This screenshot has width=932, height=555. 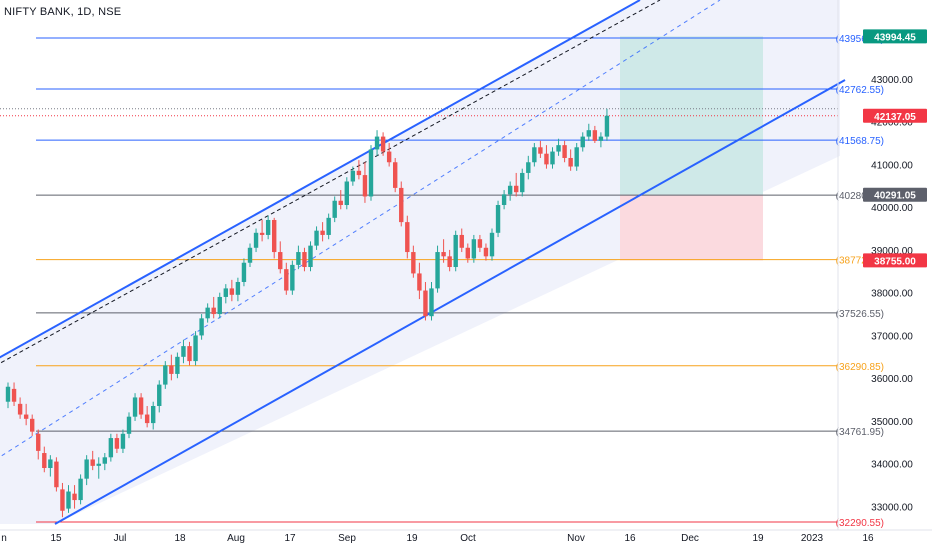 What do you see at coordinates (892, 165) in the screenshot?
I see `y-tick-2: 41000.00` at bounding box center [892, 165].